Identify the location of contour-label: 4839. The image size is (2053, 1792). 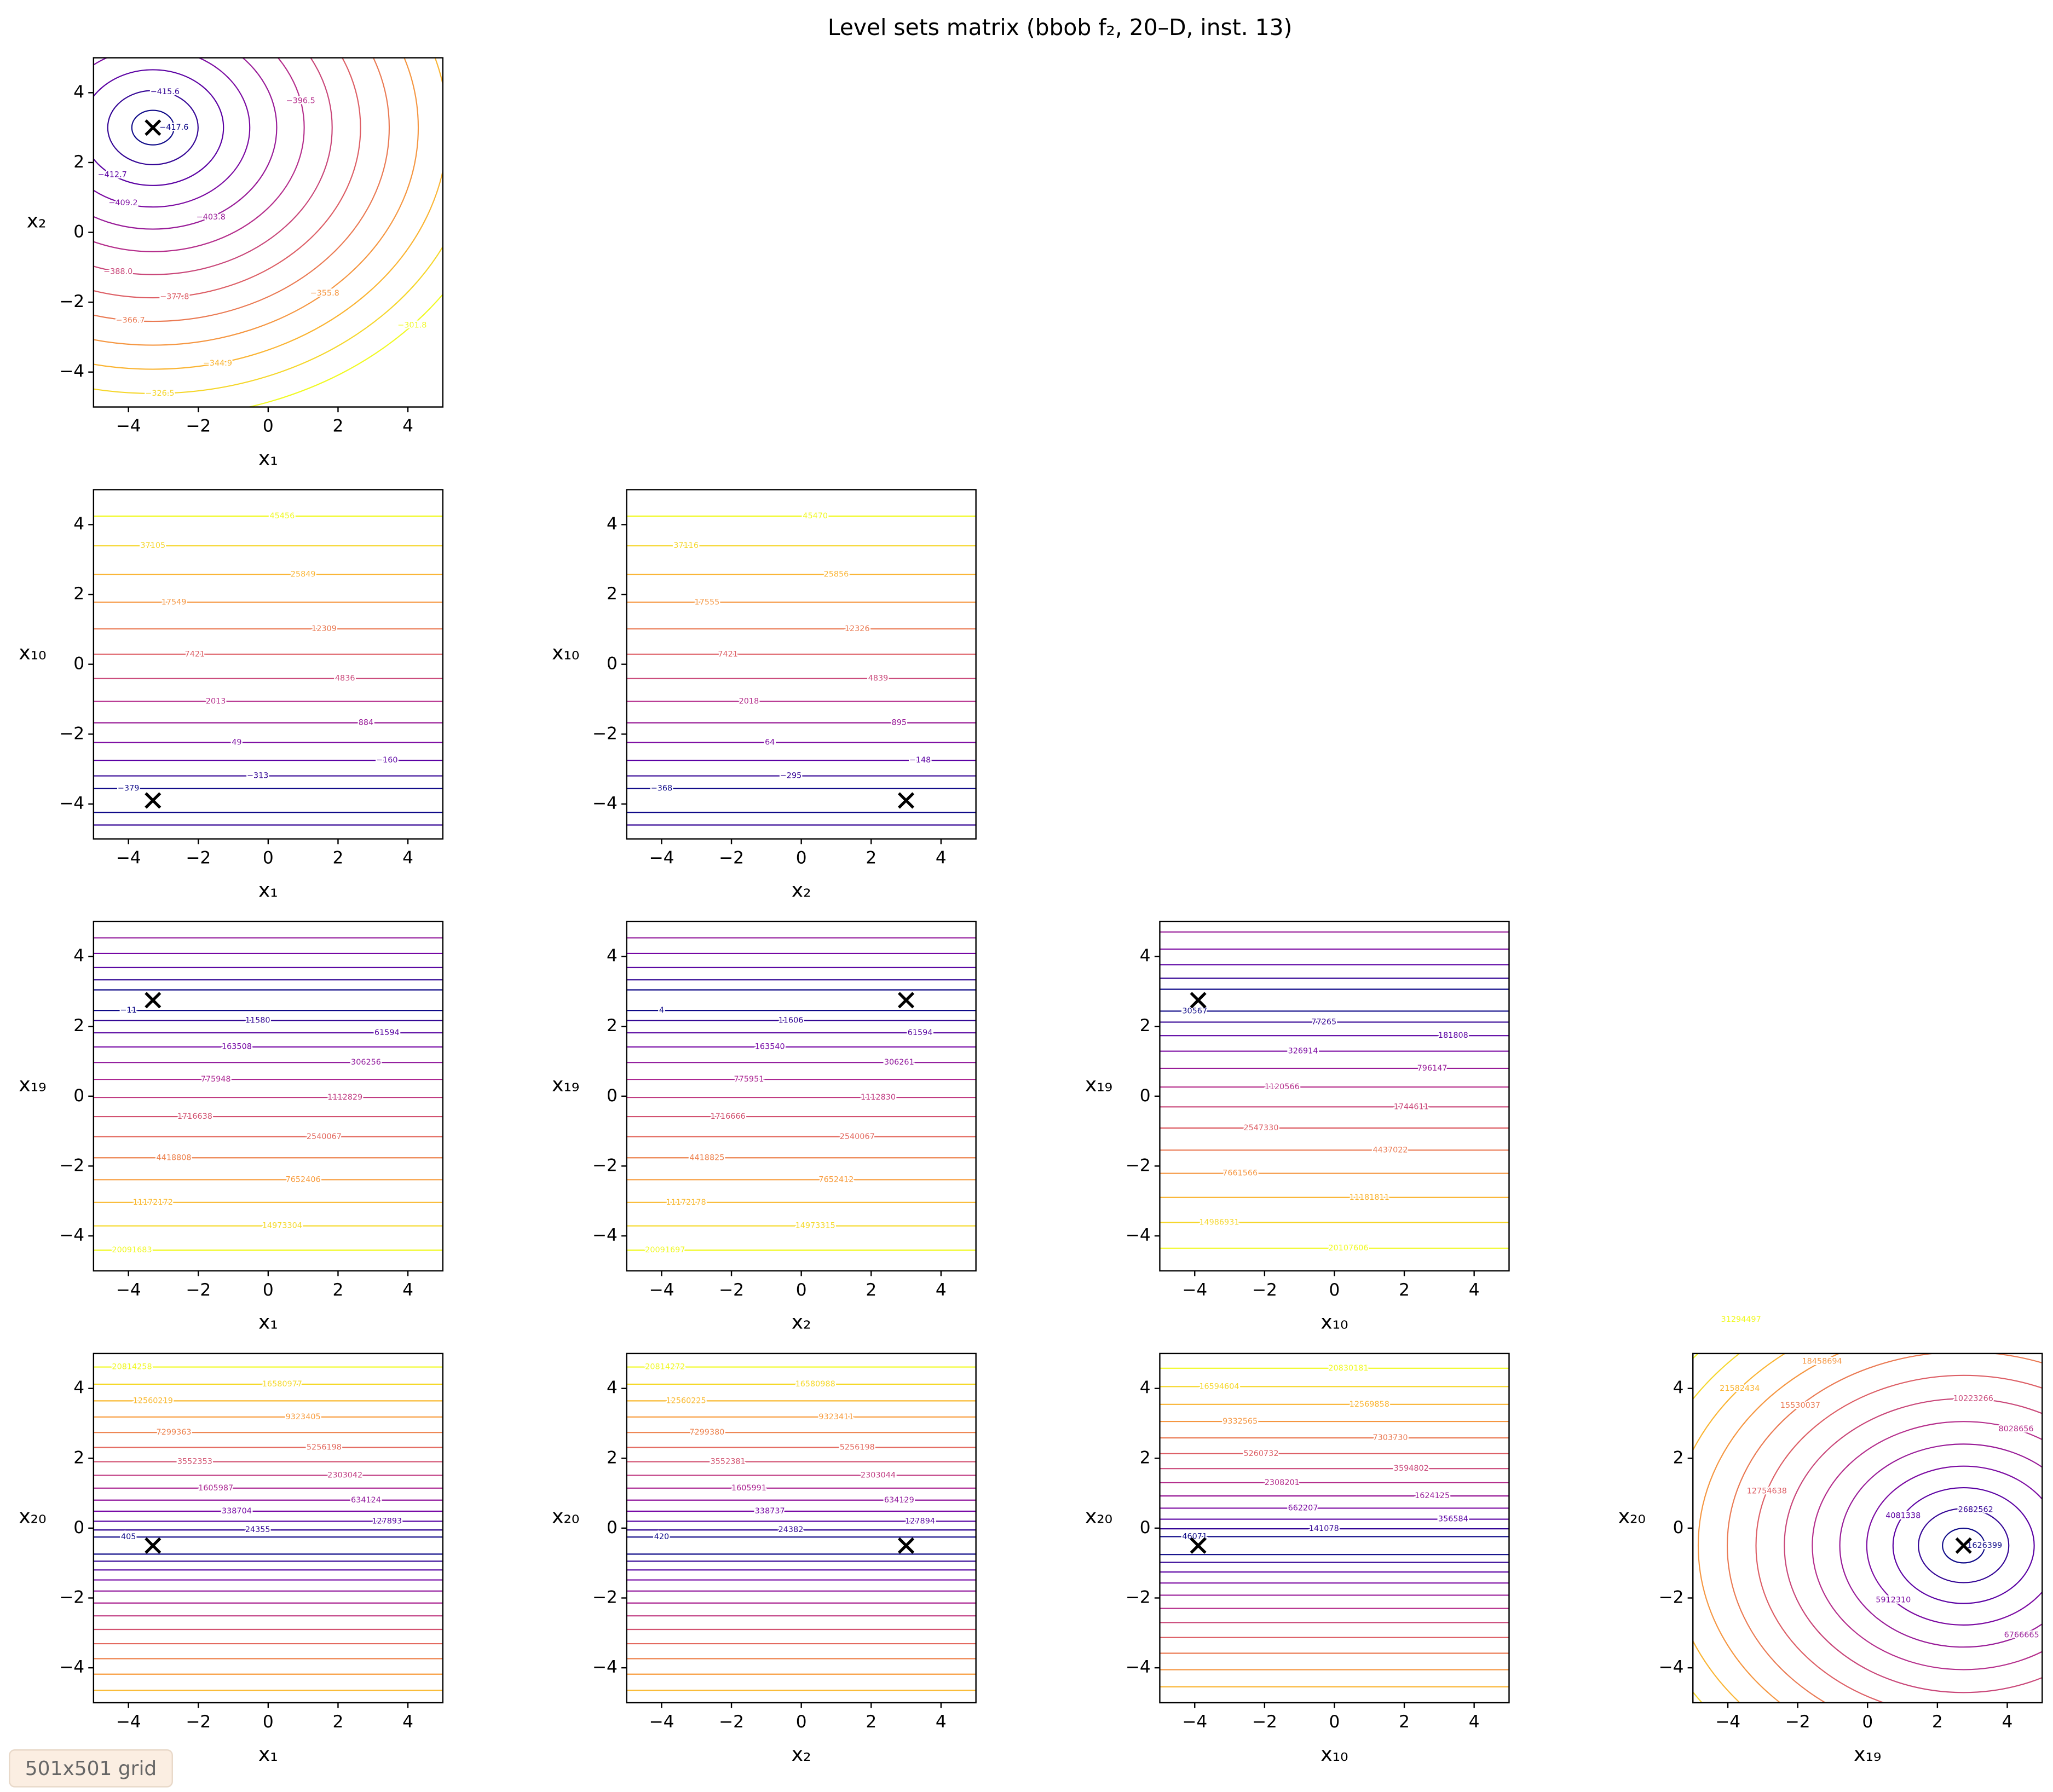
(878, 678).